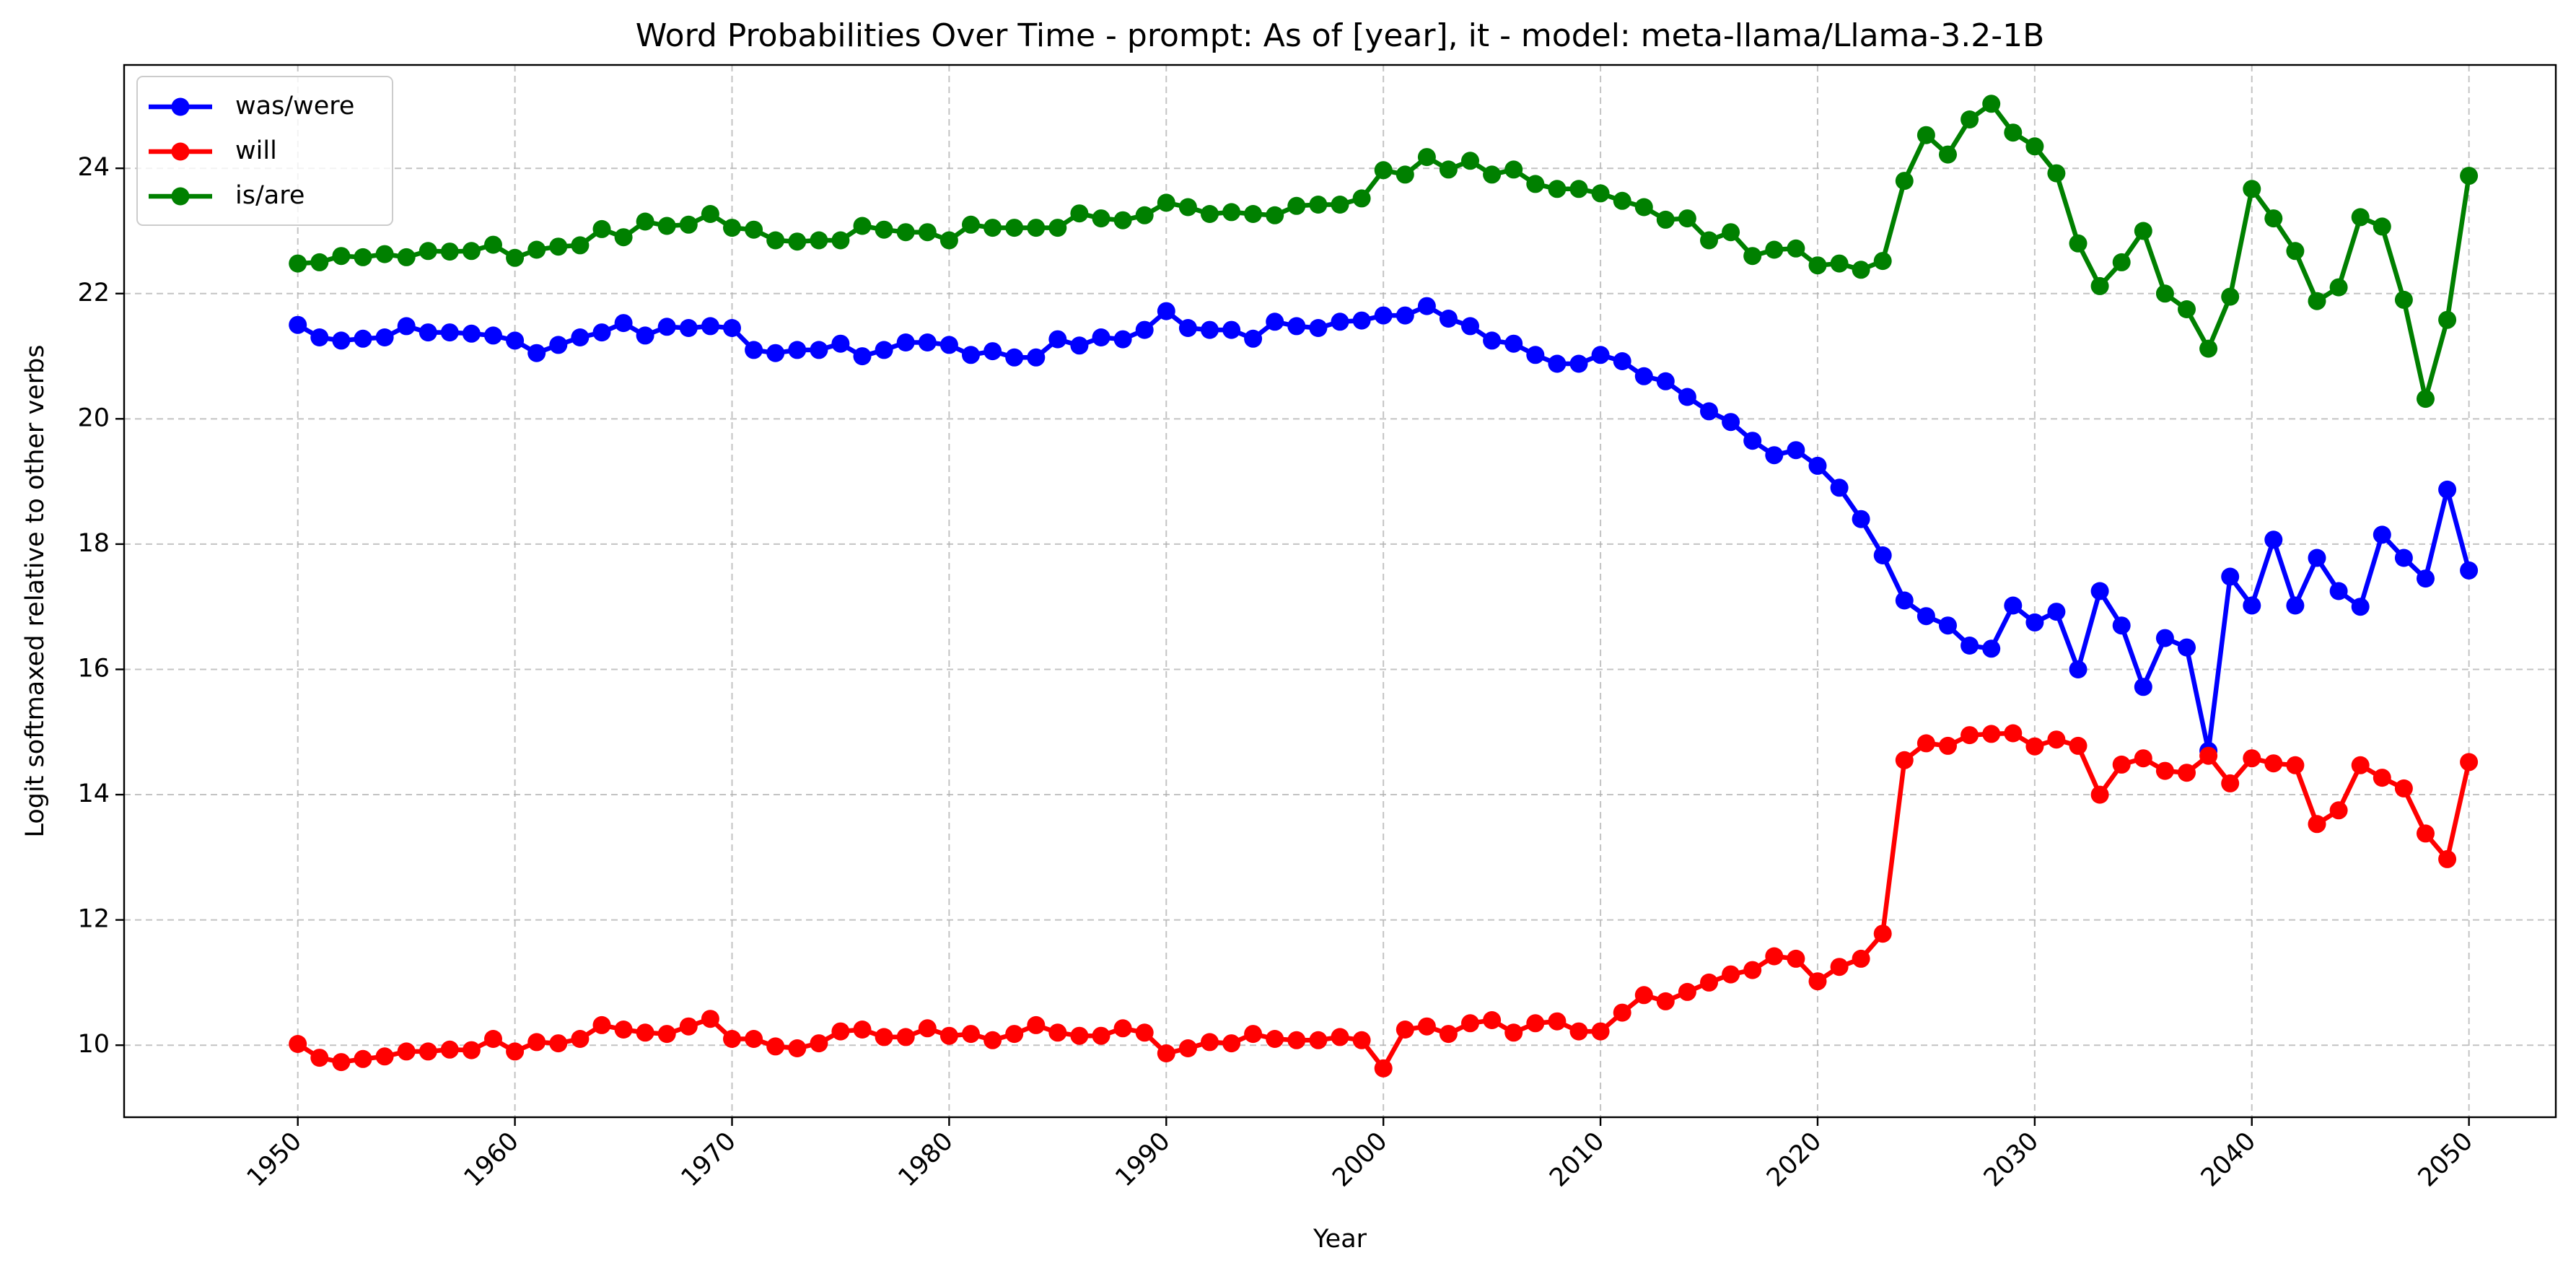  What do you see at coordinates (93, 1044) in the screenshot?
I see `y-tick-label: 10` at bounding box center [93, 1044].